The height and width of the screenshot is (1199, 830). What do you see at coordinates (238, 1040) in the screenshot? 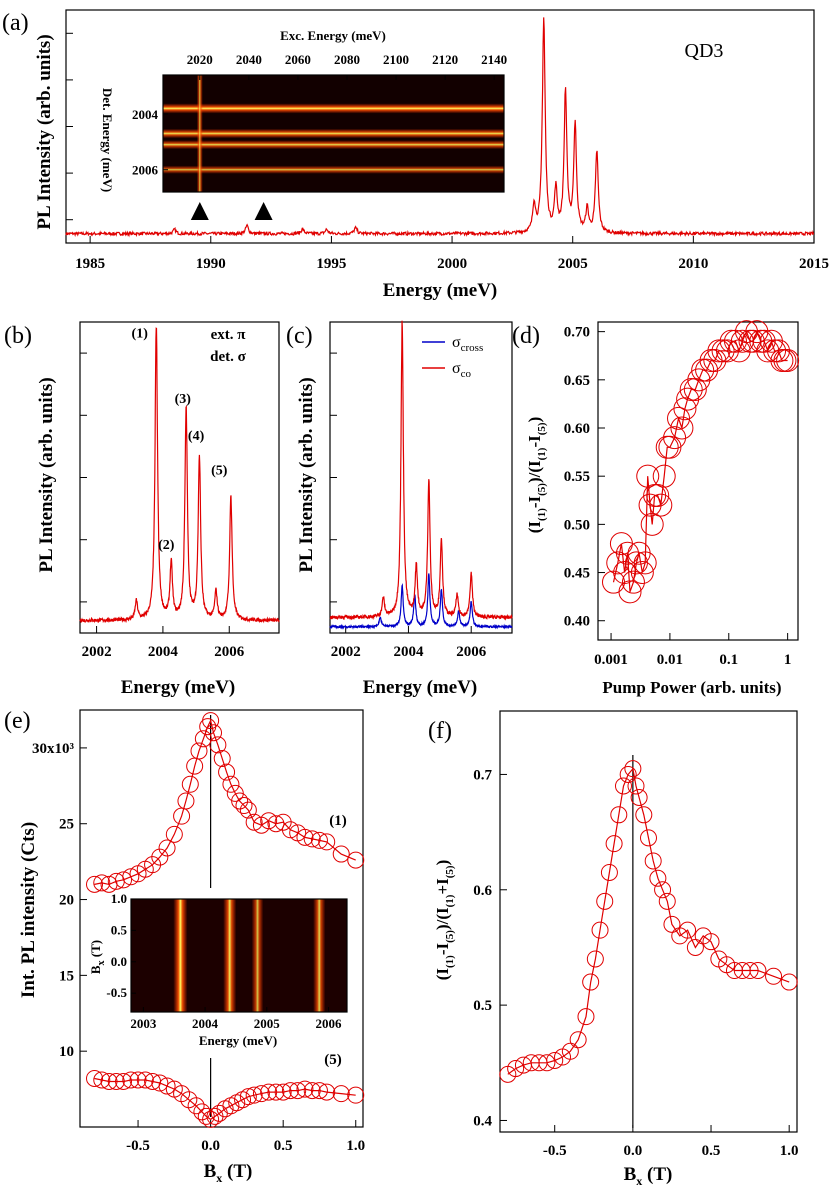
I see `inset-e-x-label: Energy (meV)` at bounding box center [238, 1040].